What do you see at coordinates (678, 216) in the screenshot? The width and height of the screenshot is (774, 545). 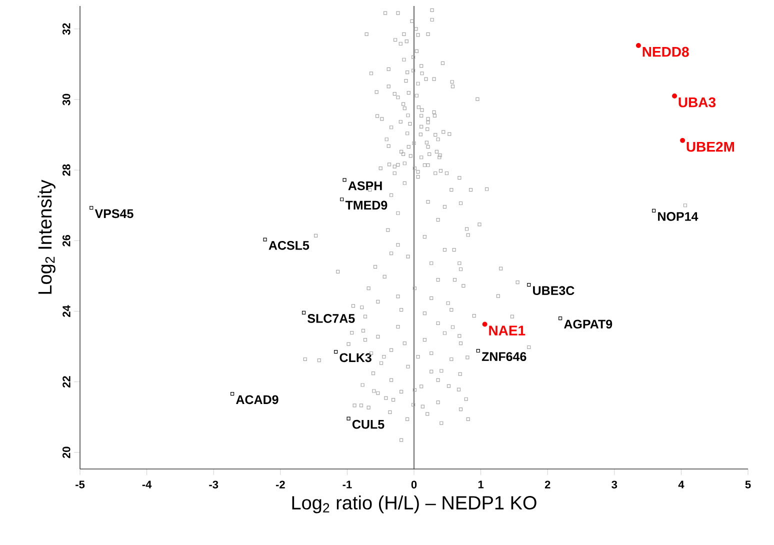 I see `annotation: NOP14` at bounding box center [678, 216].